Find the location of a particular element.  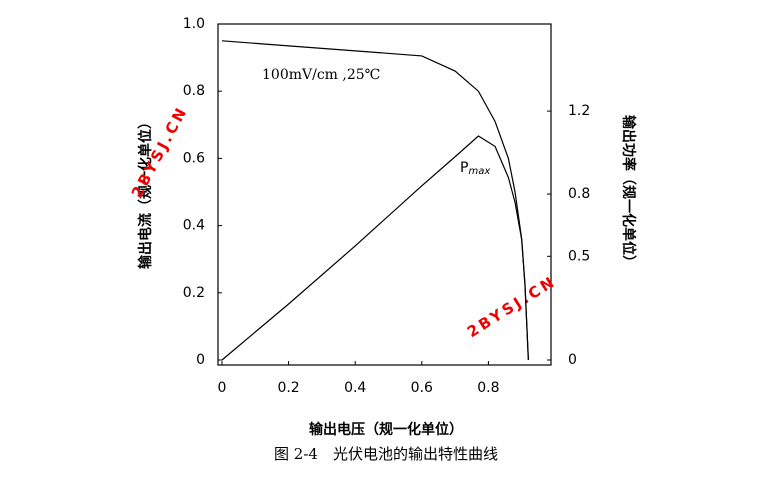

pmax-label: Pmax is located at coordinates (475, 168).